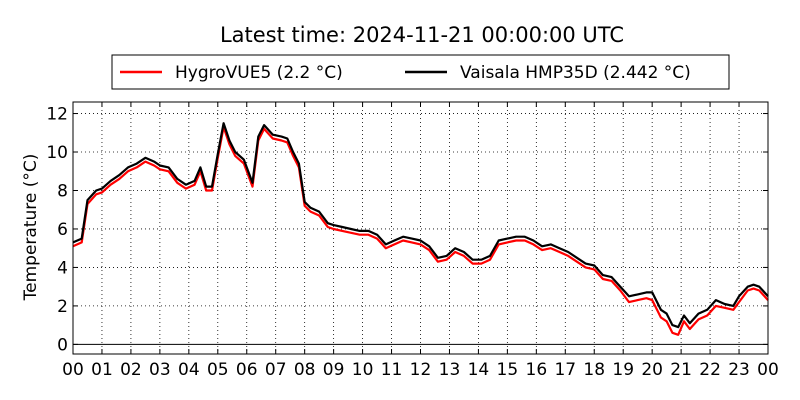 This screenshot has height=400, width=800. I want to click on x-tick-label: 13, so click(450, 370).